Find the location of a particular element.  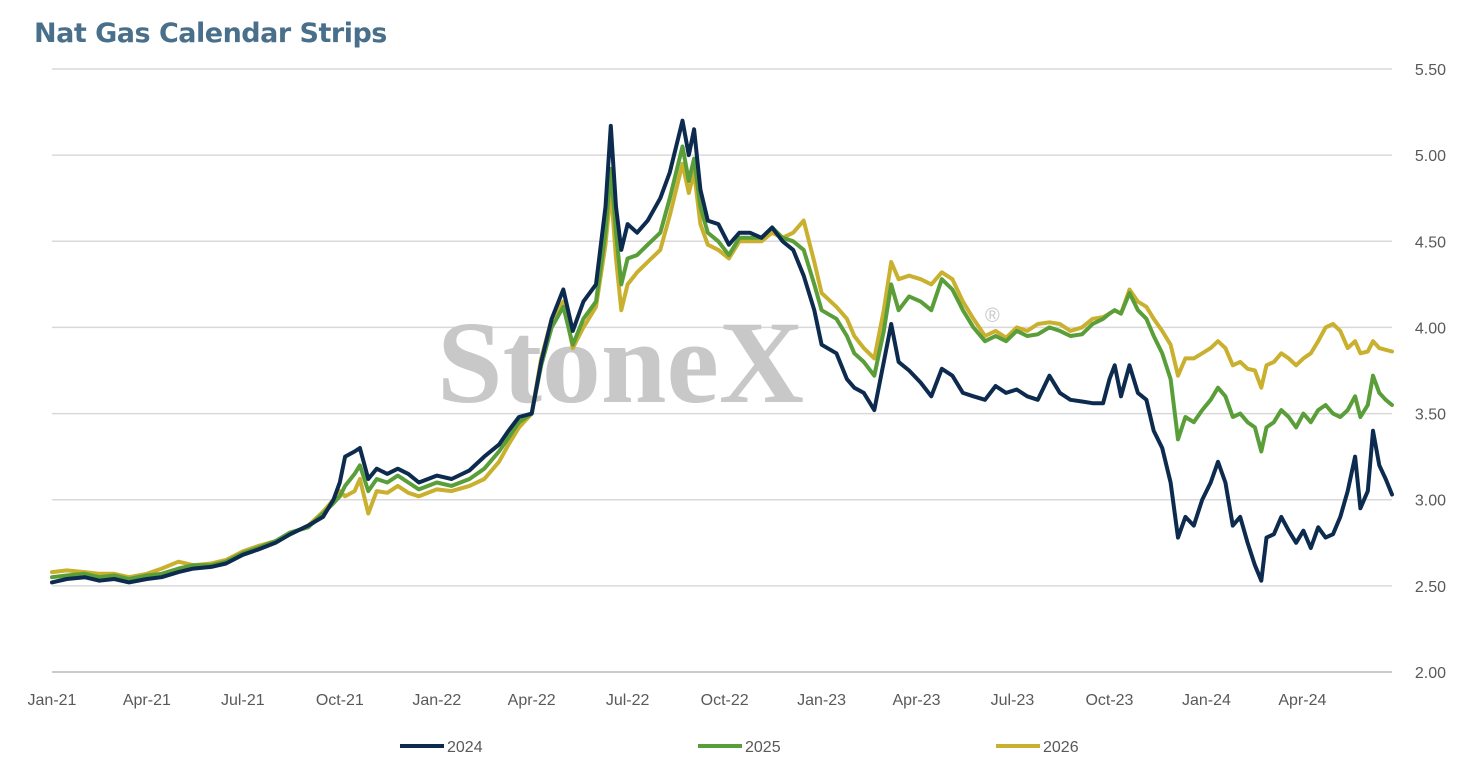

y-tick-label: 5.00 is located at coordinates (1430, 156).